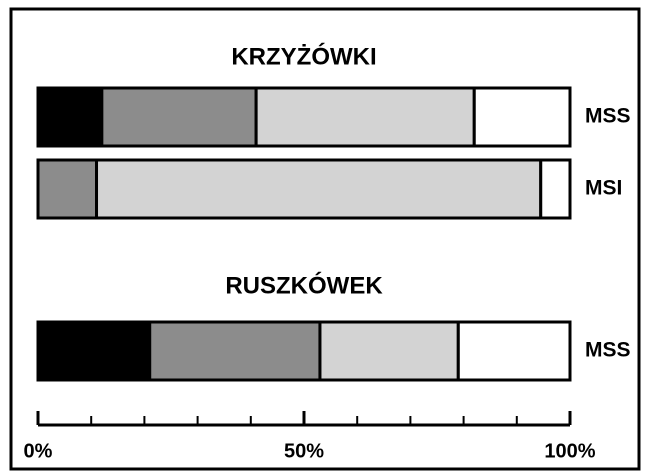 Image resolution: width=650 pixels, height=473 pixels. What do you see at coordinates (603, 188) in the screenshot?
I see `category-label: MSI` at bounding box center [603, 188].